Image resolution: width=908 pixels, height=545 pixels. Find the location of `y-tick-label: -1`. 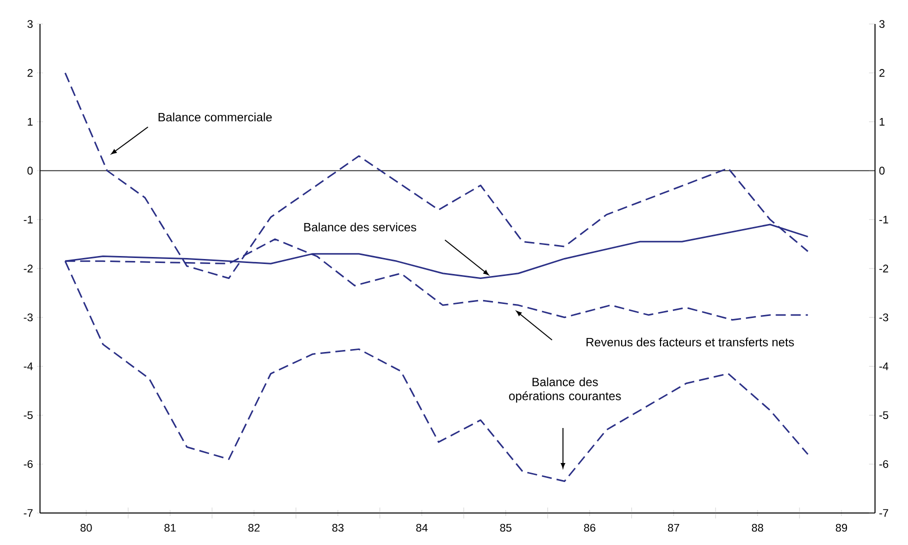

y-tick-label: -1 is located at coordinates (28, 220).